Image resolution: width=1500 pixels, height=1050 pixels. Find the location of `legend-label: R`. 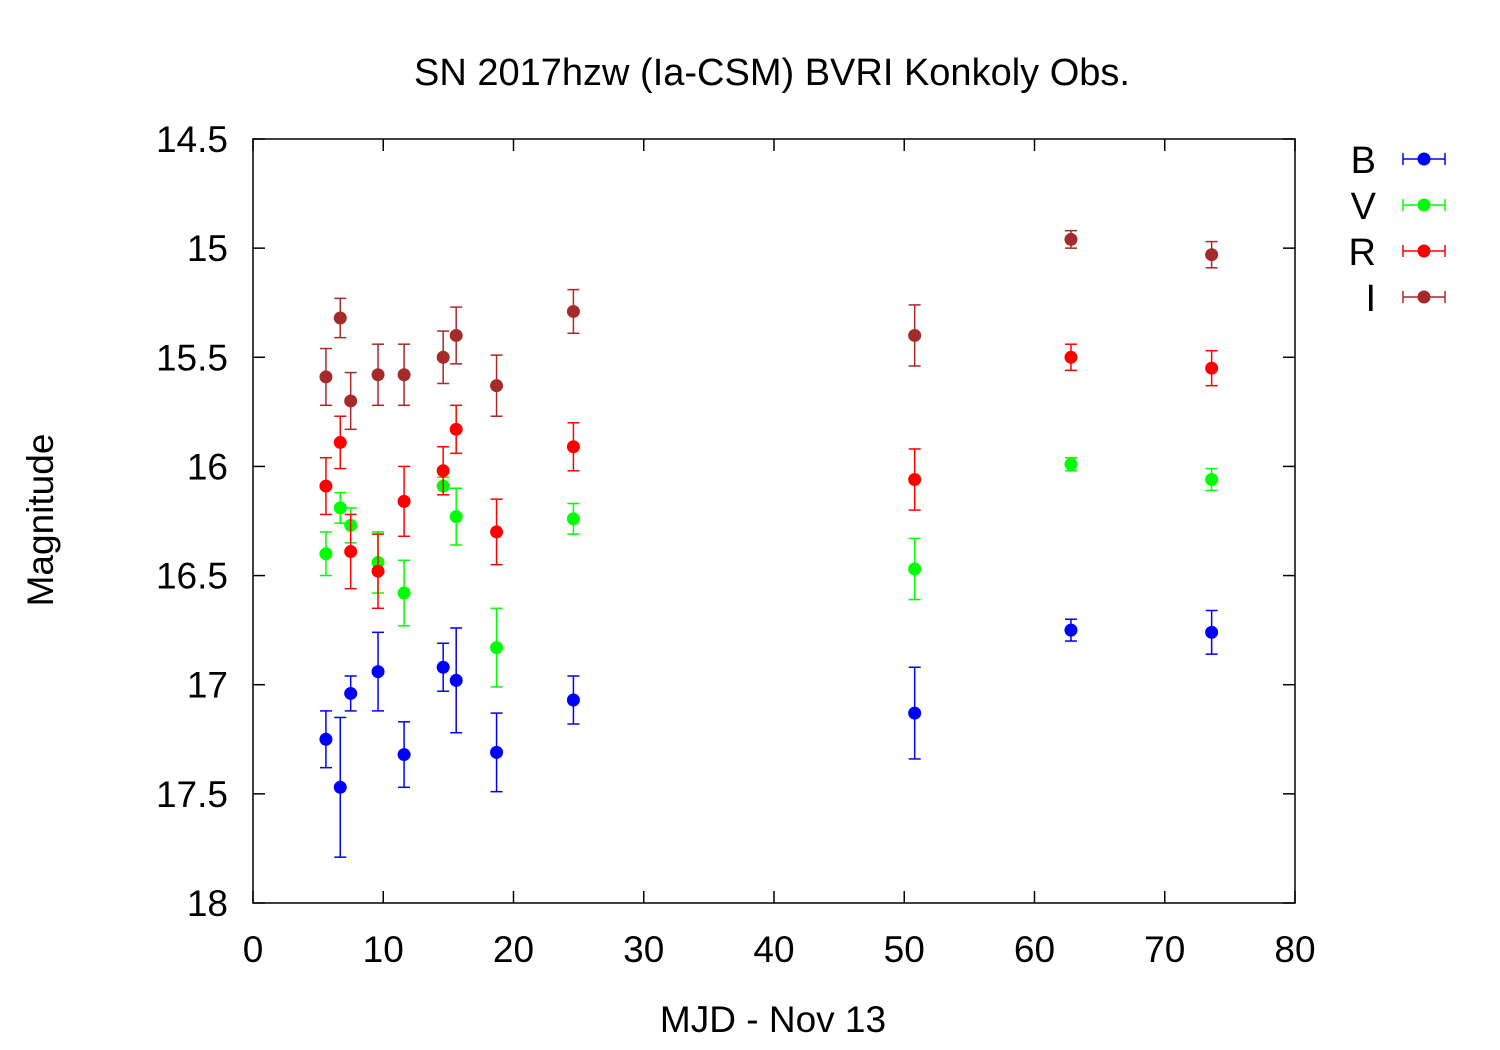

legend-label: R is located at coordinates (1362, 253).